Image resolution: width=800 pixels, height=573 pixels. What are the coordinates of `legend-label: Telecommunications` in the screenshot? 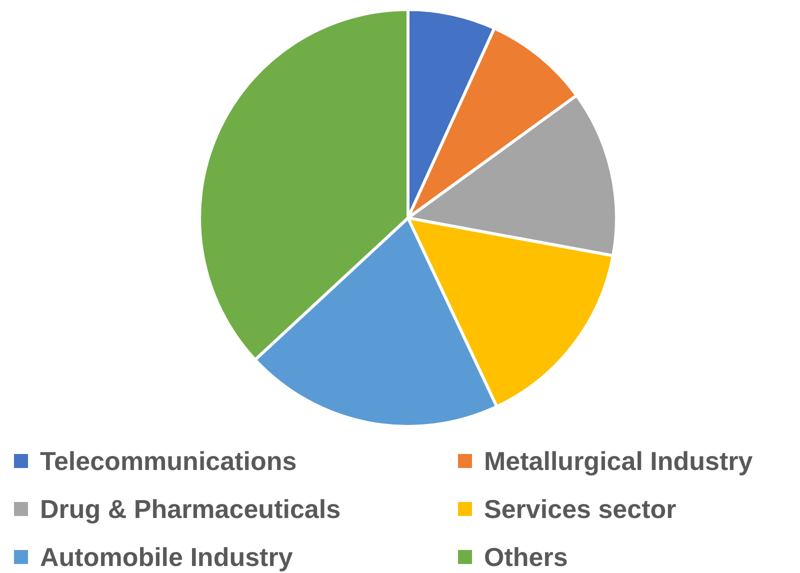 It's located at (168, 461).